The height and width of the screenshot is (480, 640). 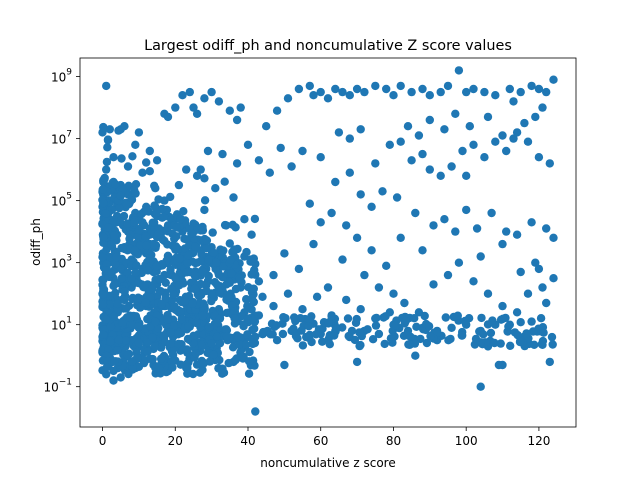 I want to click on x-tick-label: 100, so click(x=466, y=441).